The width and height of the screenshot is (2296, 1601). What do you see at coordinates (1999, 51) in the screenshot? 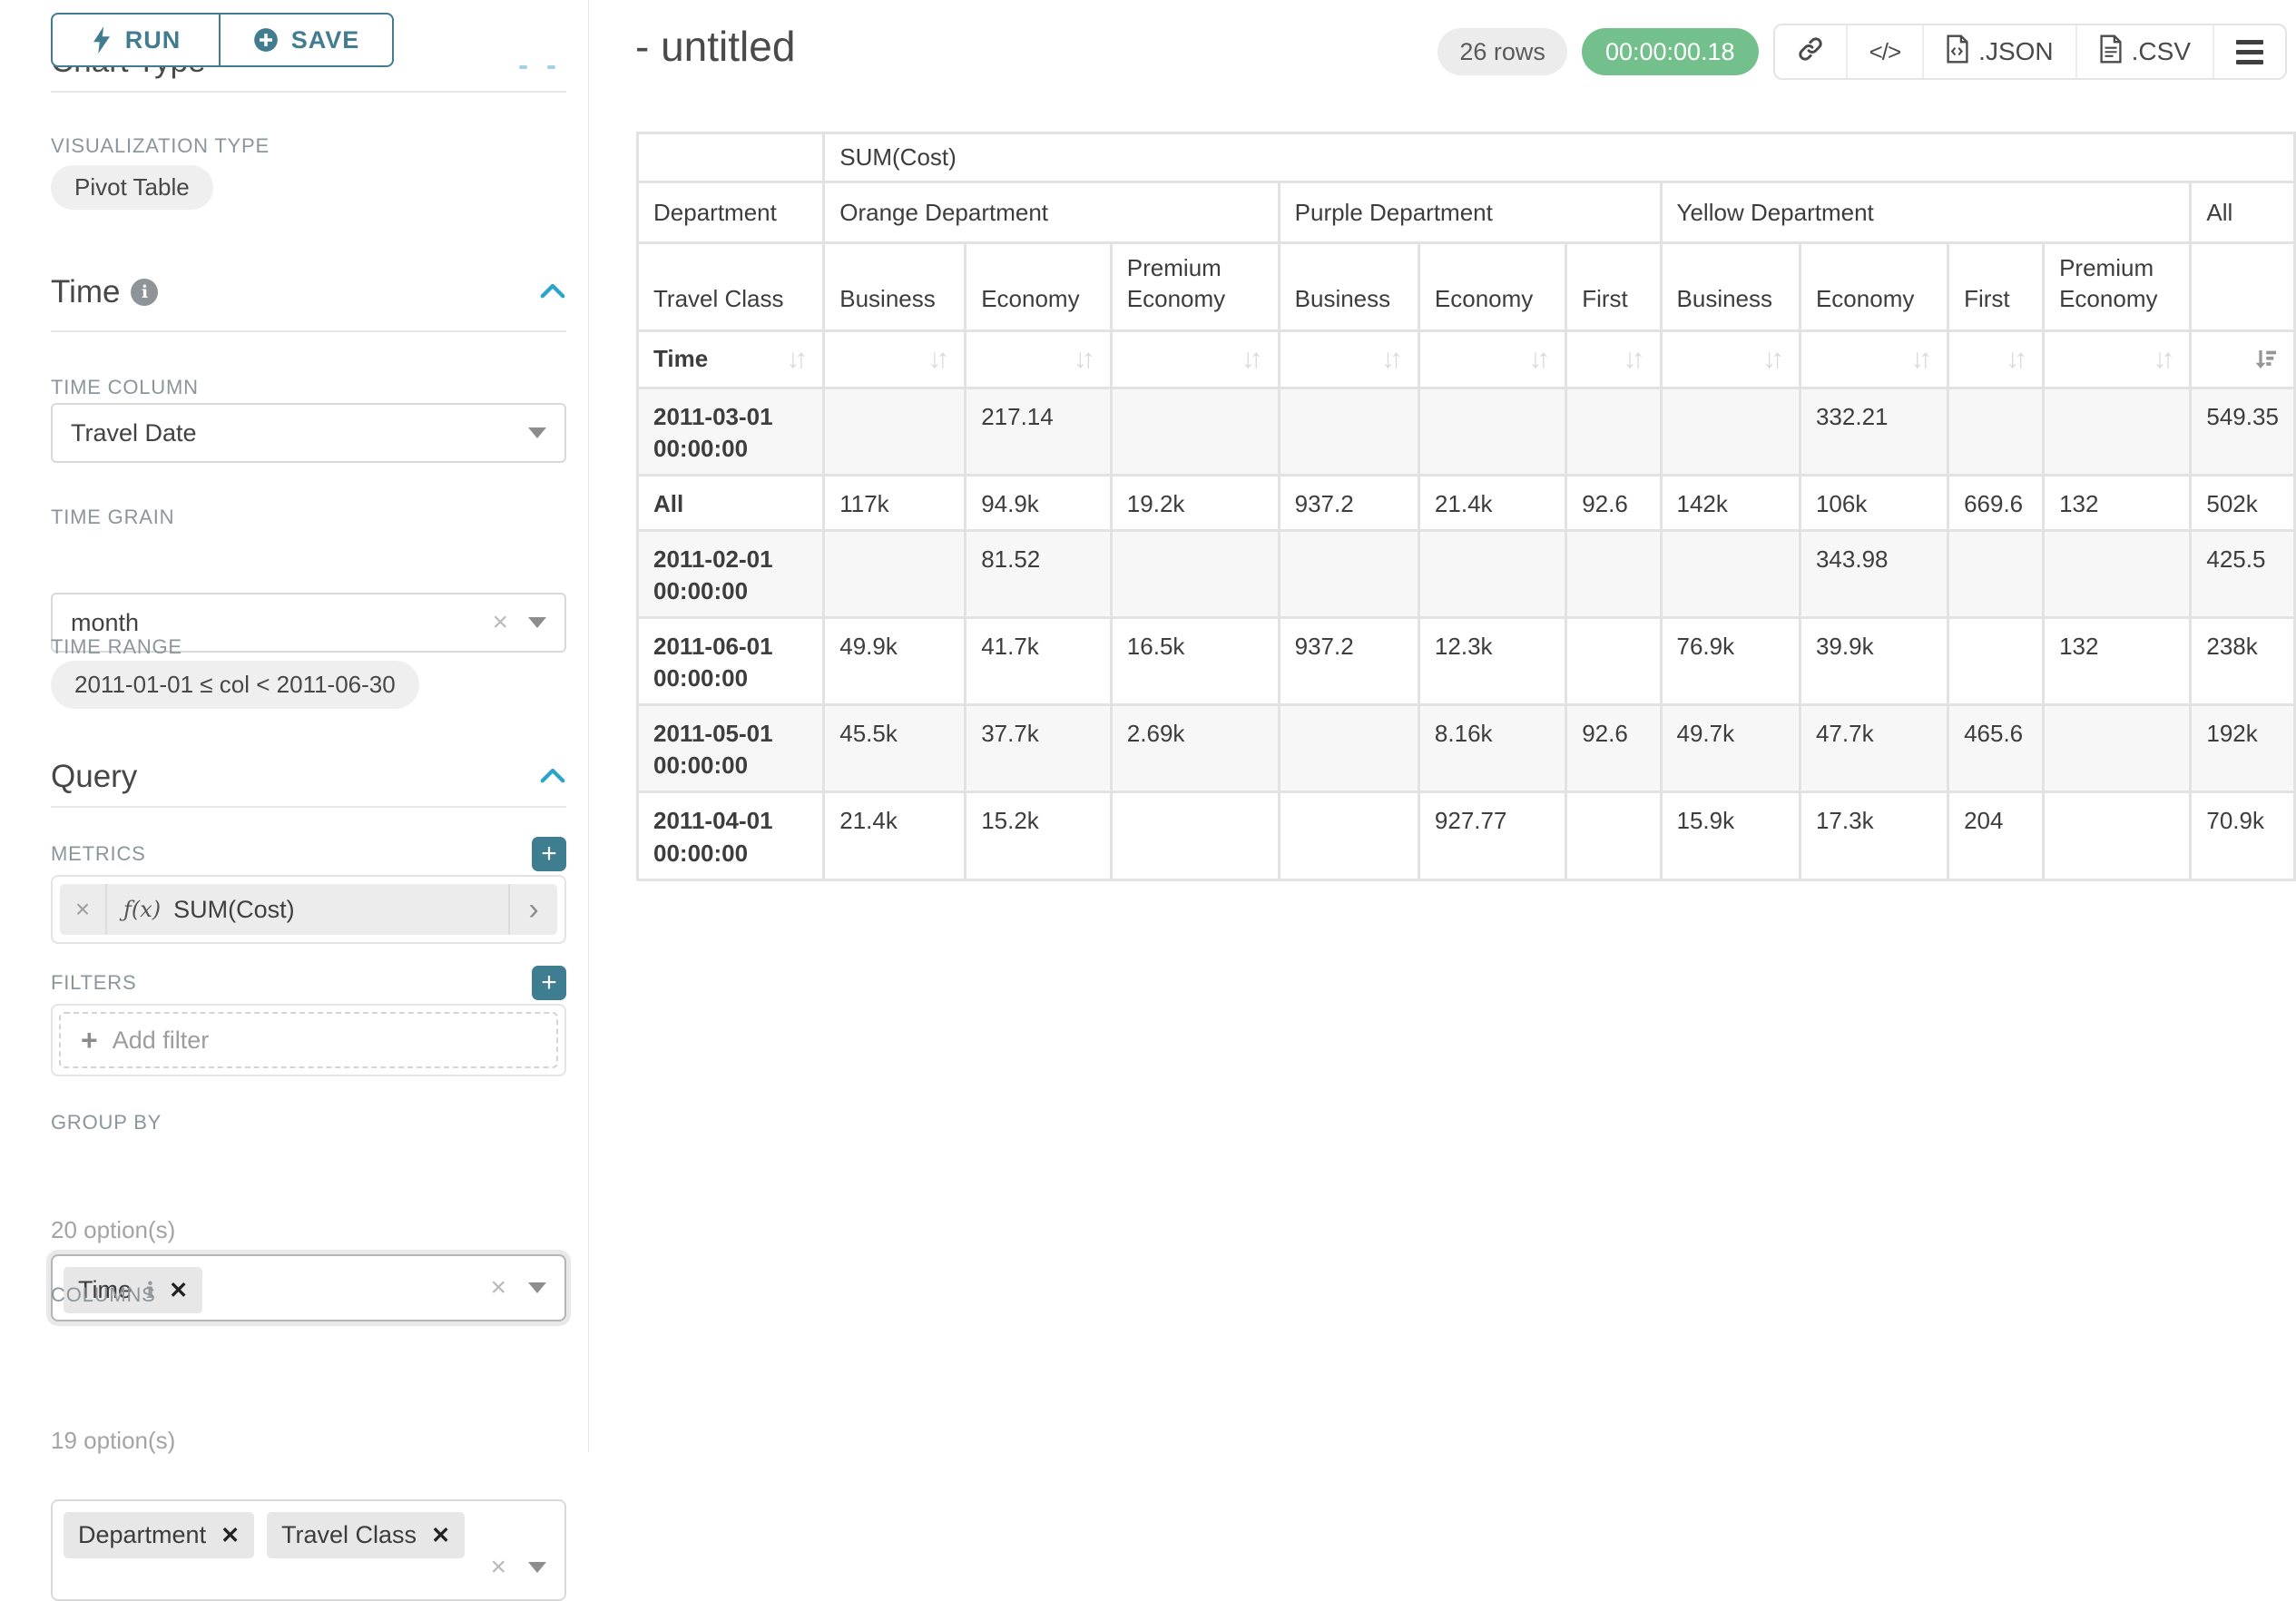
I see `toolbar-export-json: .JSON` at bounding box center [1999, 51].